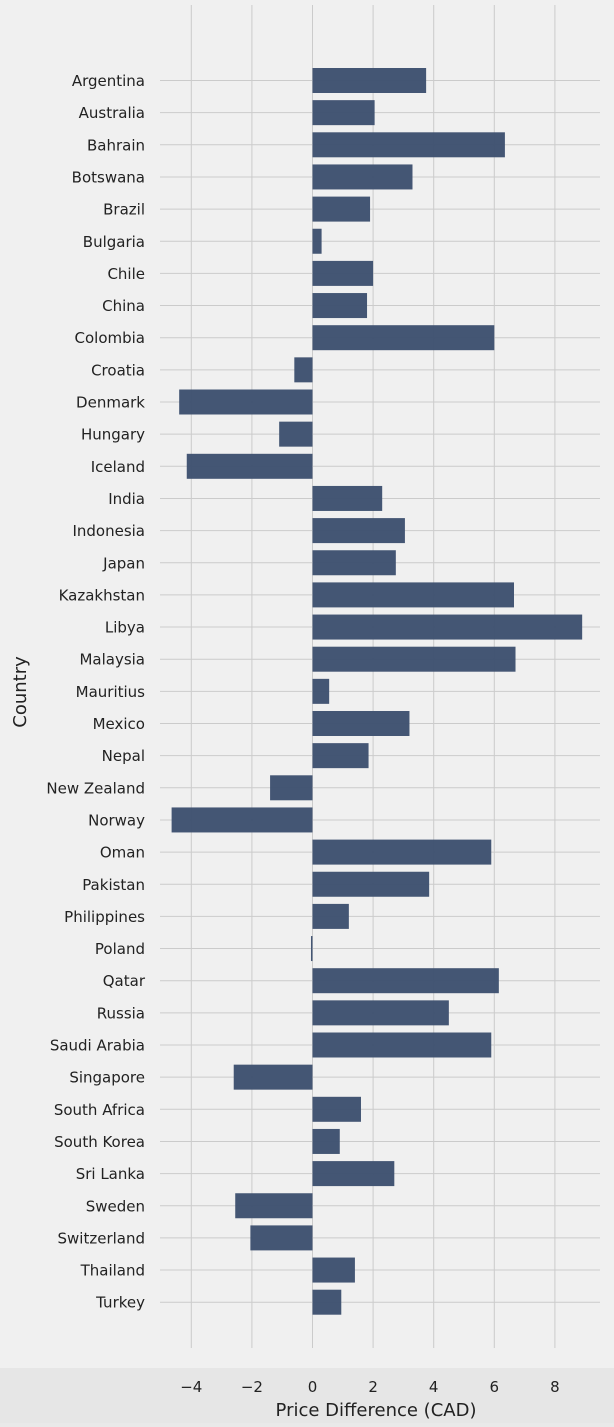 The width and height of the screenshot is (614, 1427). What do you see at coordinates (116, 820) in the screenshot?
I see `y-tick-label: Norway` at bounding box center [116, 820].